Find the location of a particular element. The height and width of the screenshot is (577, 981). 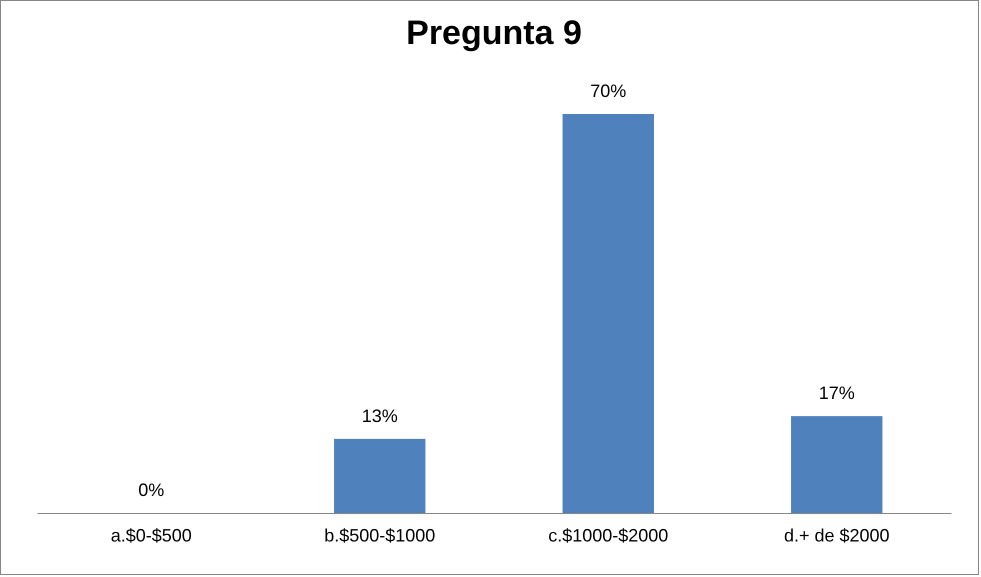

data-label: 70% is located at coordinates (608, 91).